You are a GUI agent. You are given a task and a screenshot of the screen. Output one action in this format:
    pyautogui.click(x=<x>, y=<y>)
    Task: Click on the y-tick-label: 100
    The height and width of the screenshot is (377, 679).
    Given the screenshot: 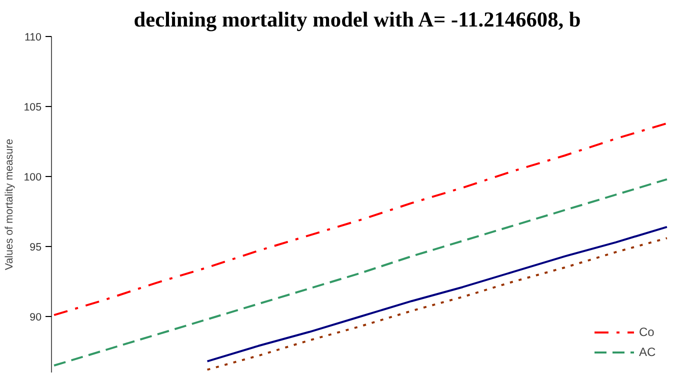 What is the action you would take?
    pyautogui.click(x=33, y=178)
    